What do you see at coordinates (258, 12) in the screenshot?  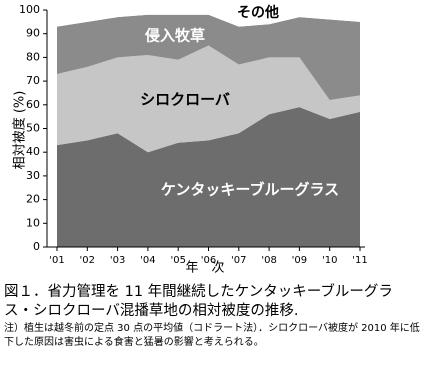 I see `series-label: その他` at bounding box center [258, 12].